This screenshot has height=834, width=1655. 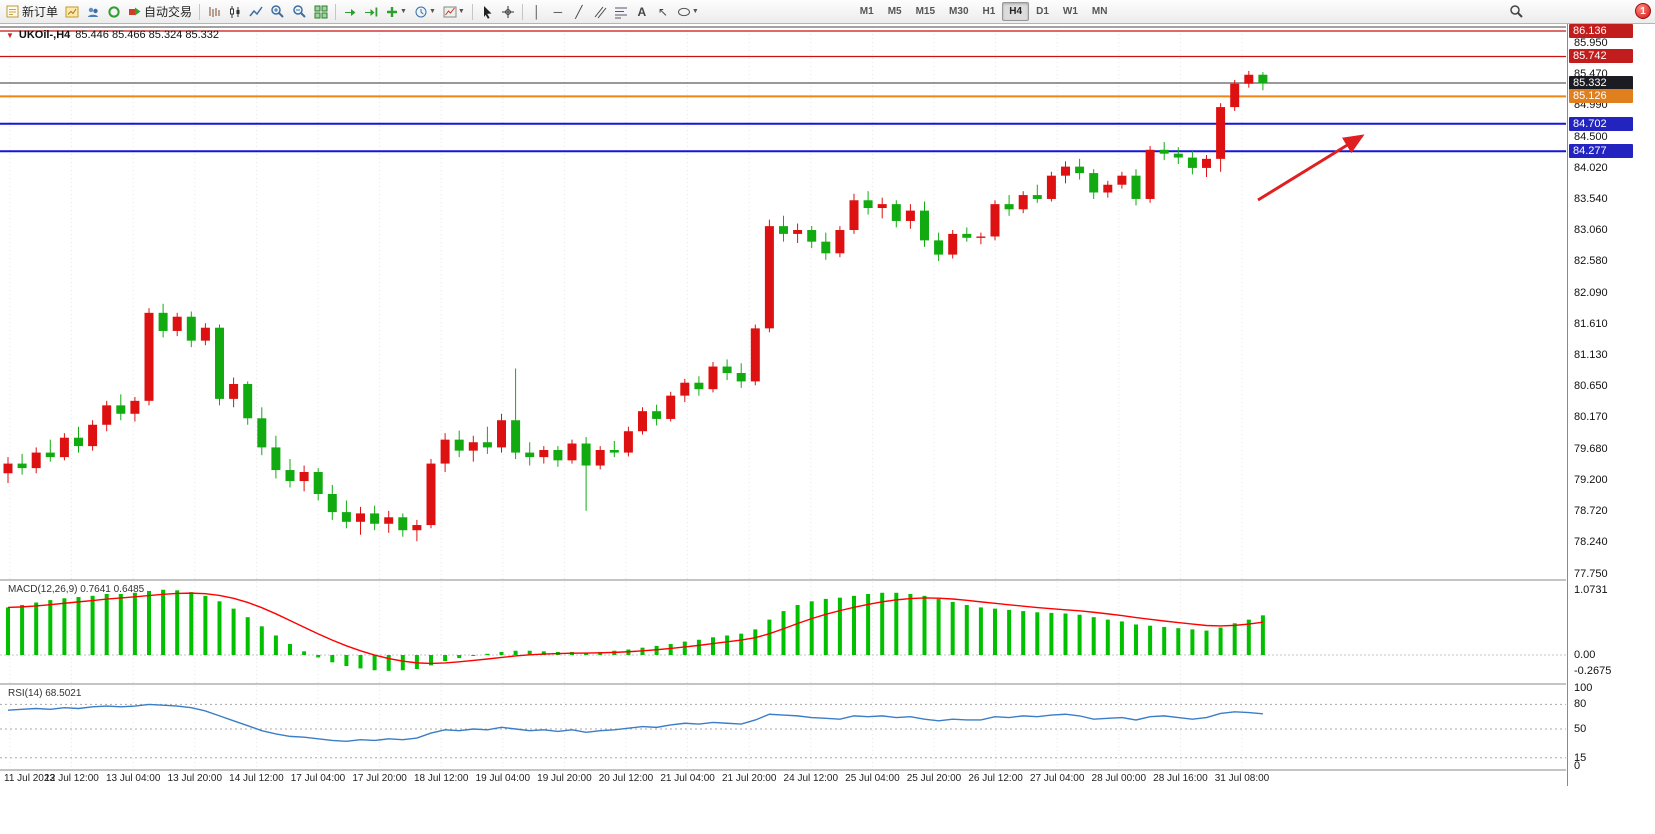 What do you see at coordinates (425, 12) in the screenshot?
I see `periods-icon: ▼` at bounding box center [425, 12].